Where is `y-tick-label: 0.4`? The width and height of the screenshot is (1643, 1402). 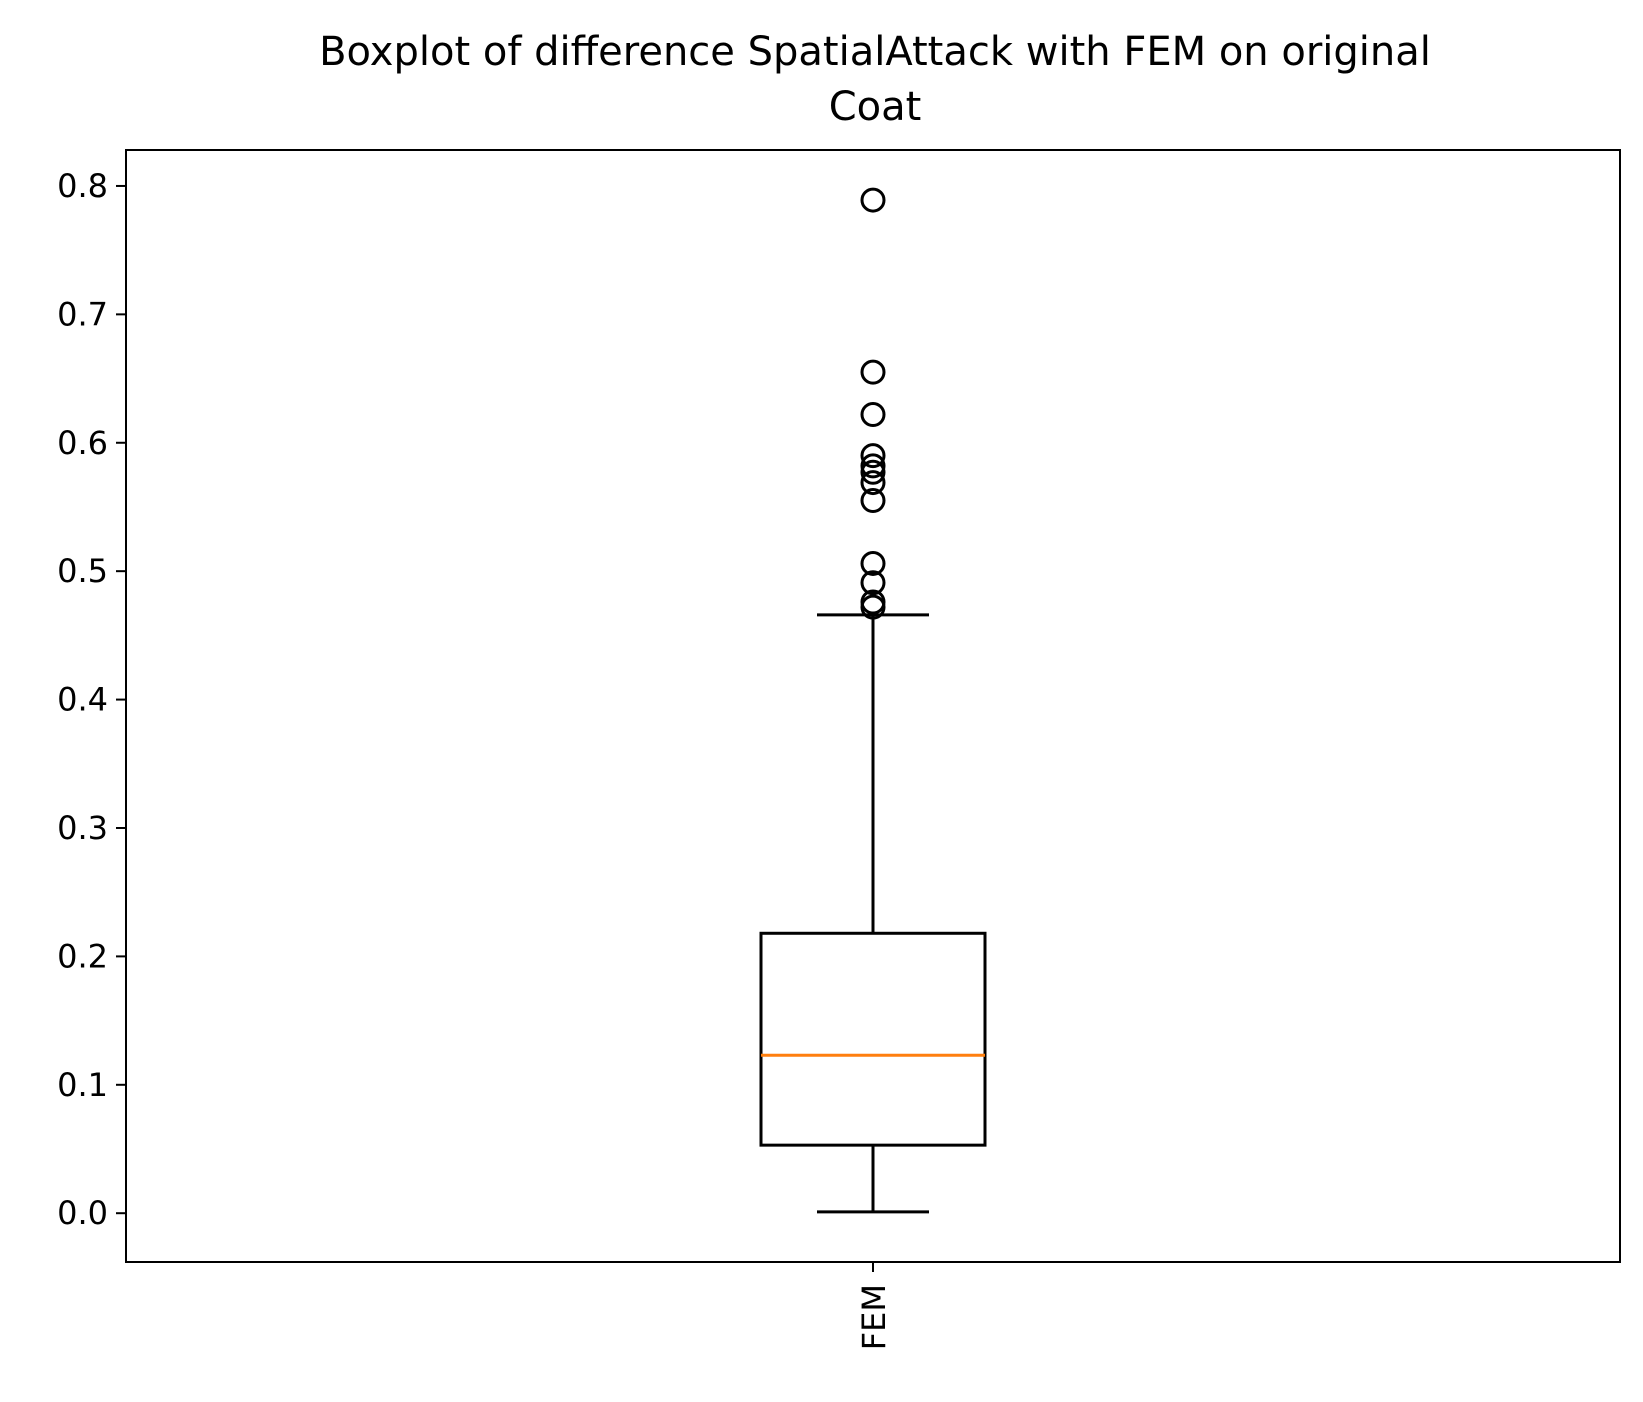 y-tick-label: 0.4 is located at coordinates (82, 700).